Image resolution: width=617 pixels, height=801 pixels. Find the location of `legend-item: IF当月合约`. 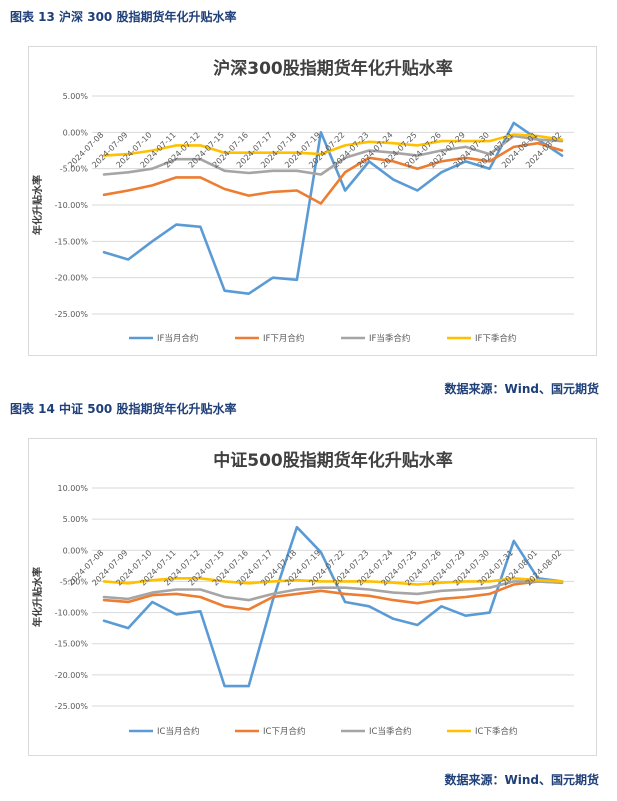

legend-item: IF当月合约 is located at coordinates (163, 338).